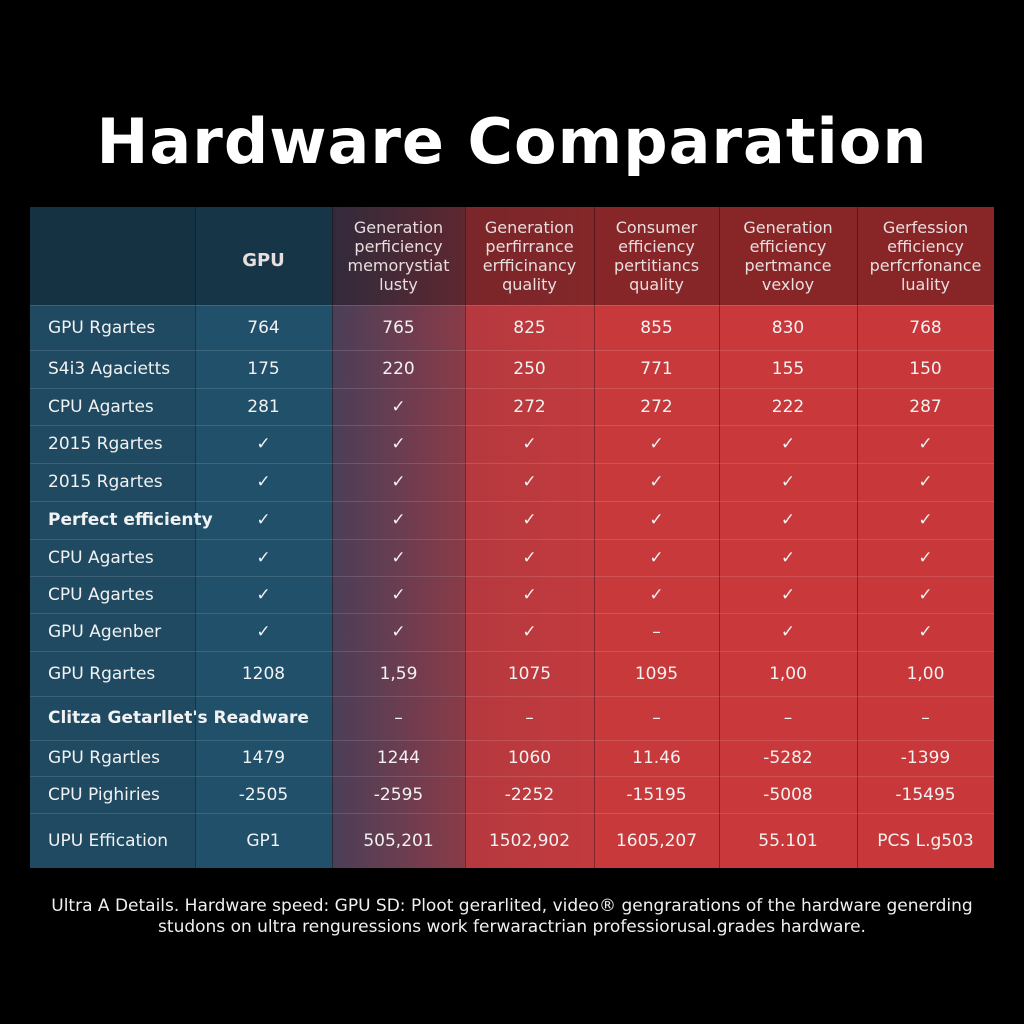  What do you see at coordinates (656, 256) in the screenshot?
I see `header-cell: Consumer efficiency pertitiancs quality` at bounding box center [656, 256].